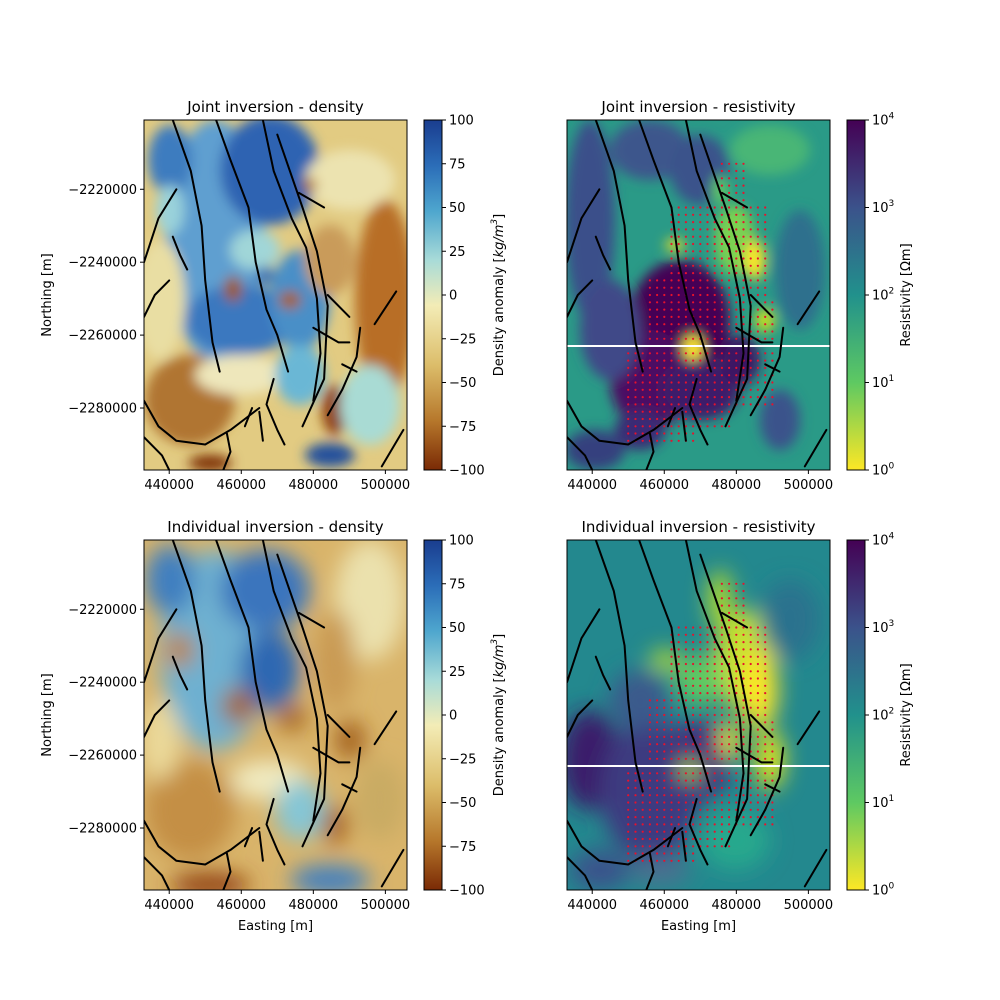 The height and width of the screenshot is (1000, 1000). Describe the element at coordinates (700, 901) in the screenshot. I see `x-axis: 440000 460000 480000 500000` at that location.